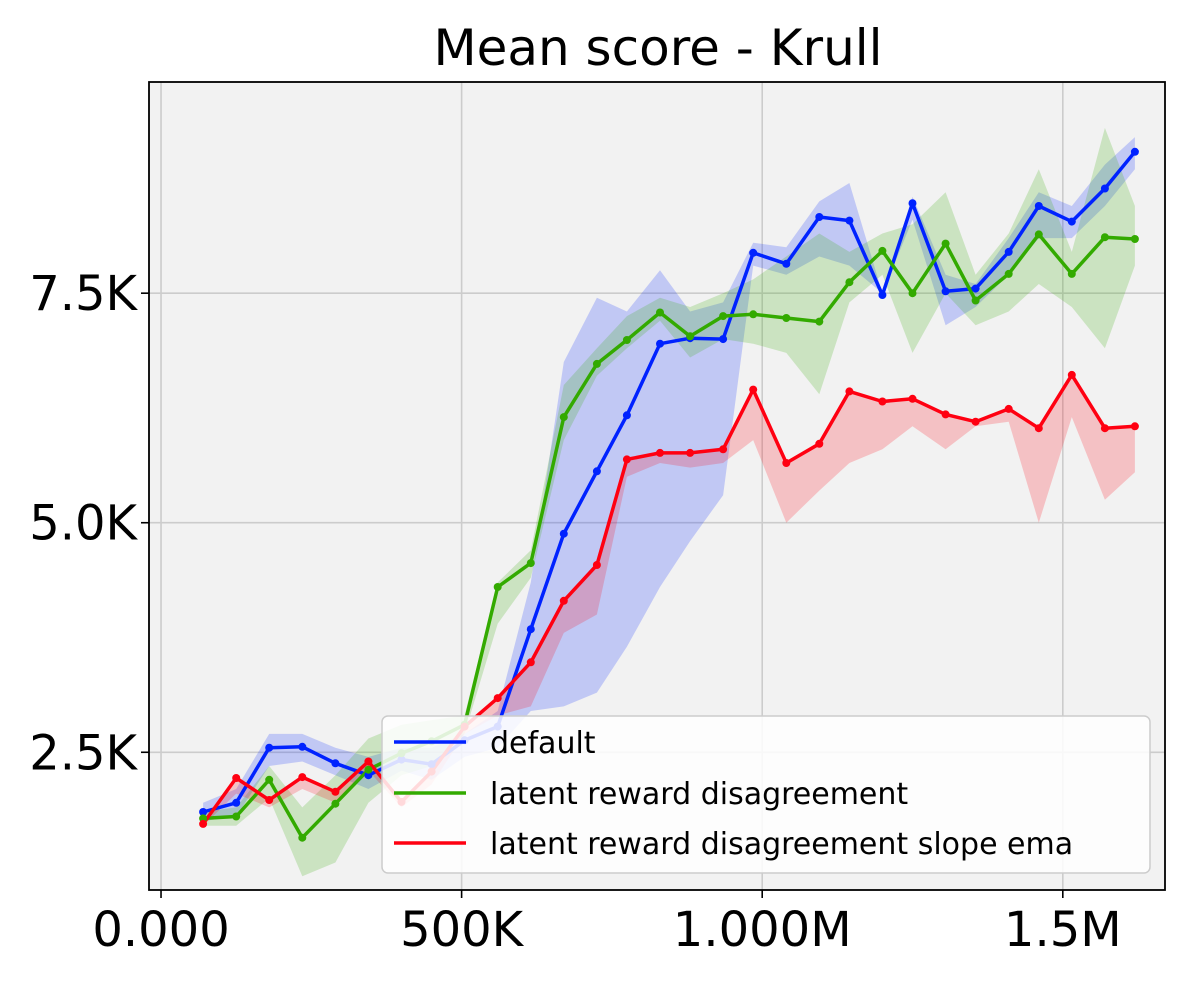 The height and width of the screenshot is (987, 1192). What do you see at coordinates (83, 753) in the screenshot?
I see `y-tick-label: 2.5K` at bounding box center [83, 753].